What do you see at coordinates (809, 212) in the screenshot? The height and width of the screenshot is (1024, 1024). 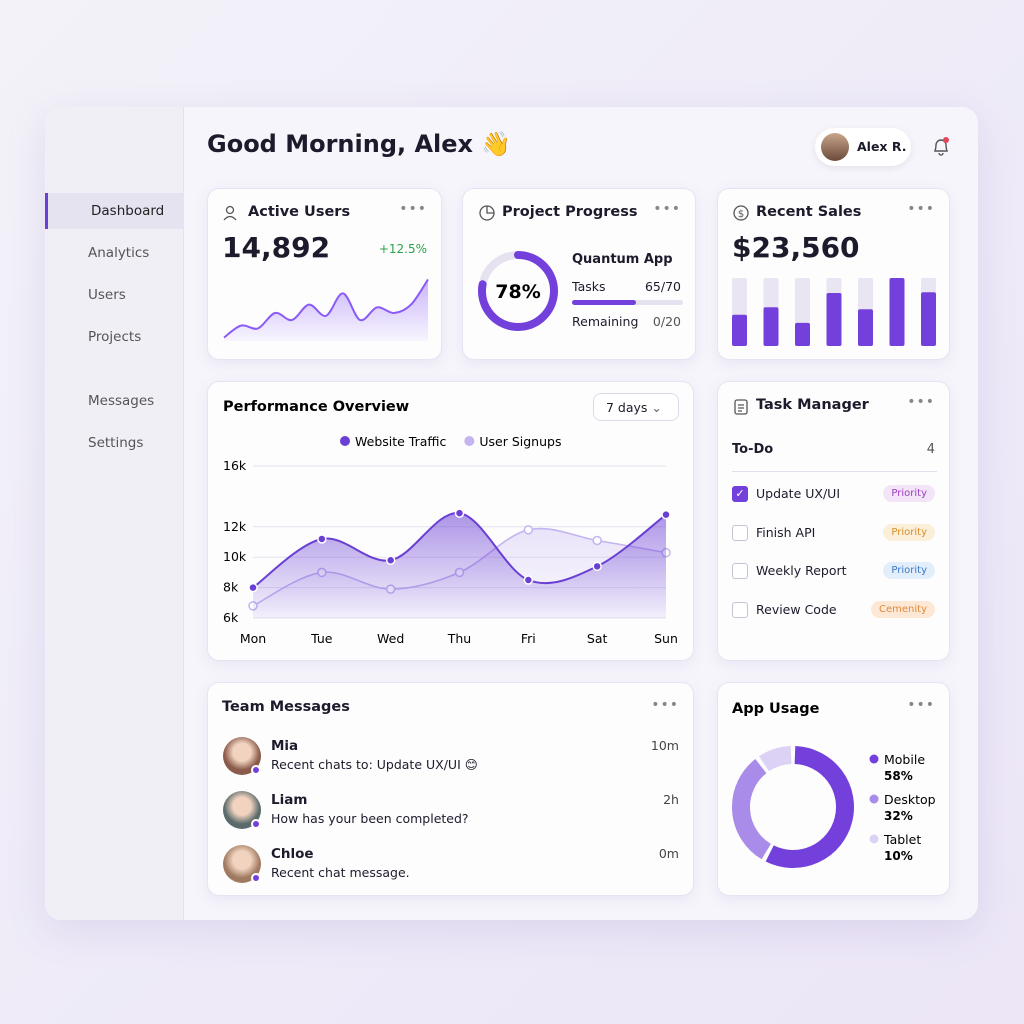 I see `card-title: Recent Sales` at bounding box center [809, 212].